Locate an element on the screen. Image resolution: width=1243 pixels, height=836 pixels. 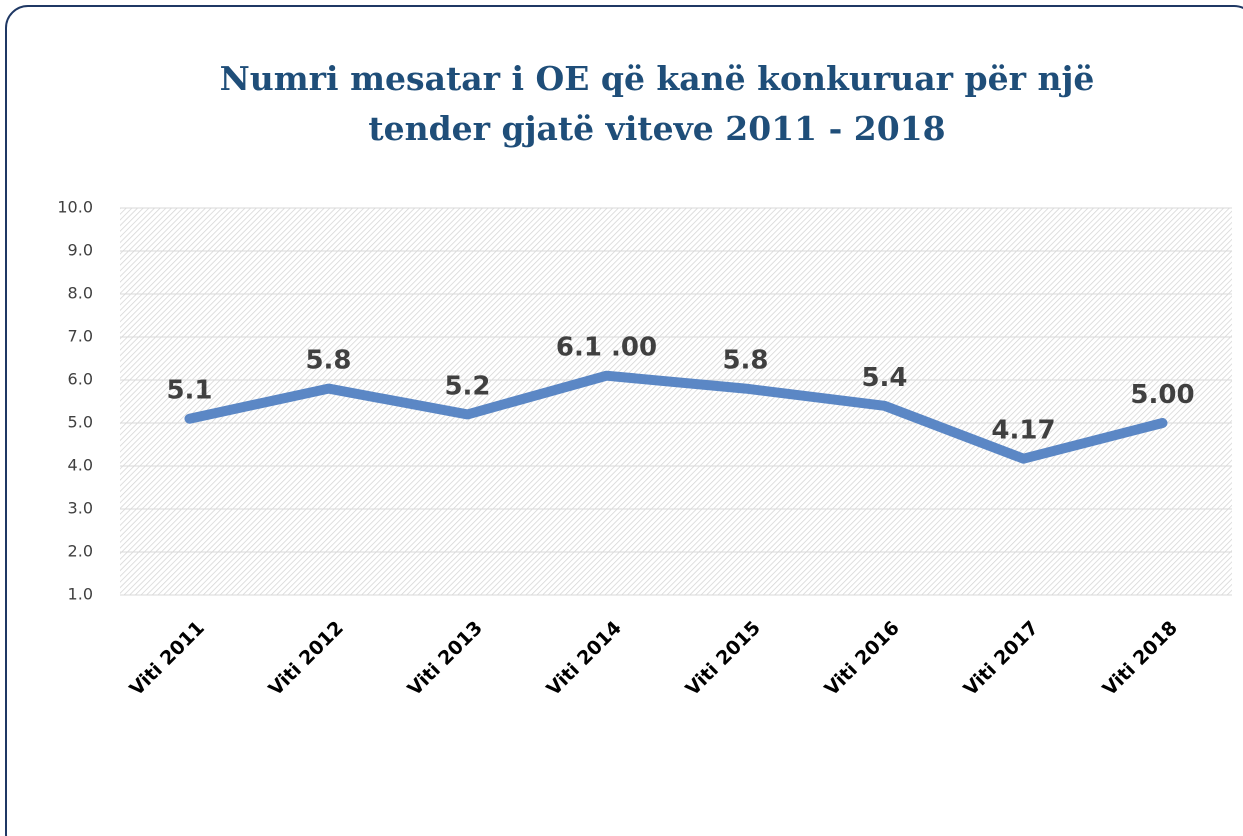
data-label: 6.1 .00 is located at coordinates (606, 348).